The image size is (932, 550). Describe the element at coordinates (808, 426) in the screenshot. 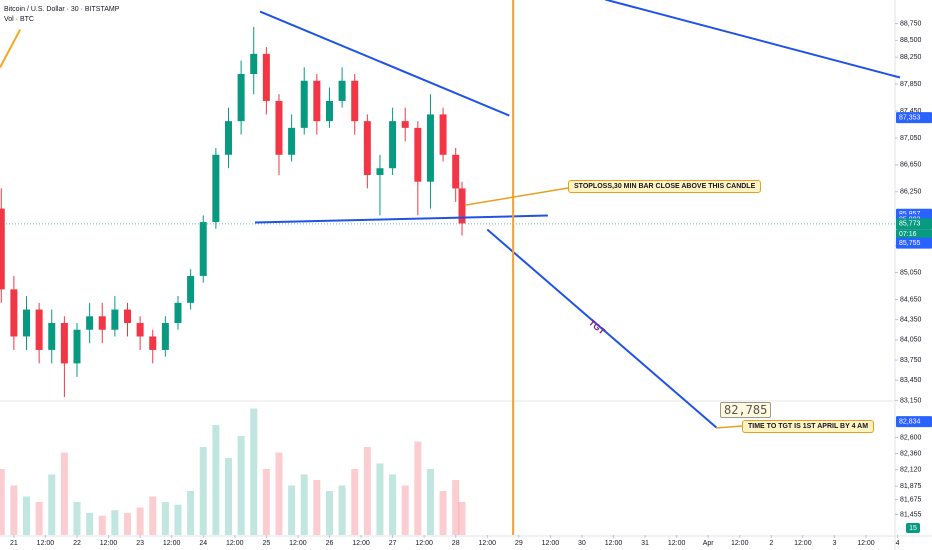

I see `target-time-note: TIME TO TGT IS 1ST APRIL BY 4 AM` at that location.